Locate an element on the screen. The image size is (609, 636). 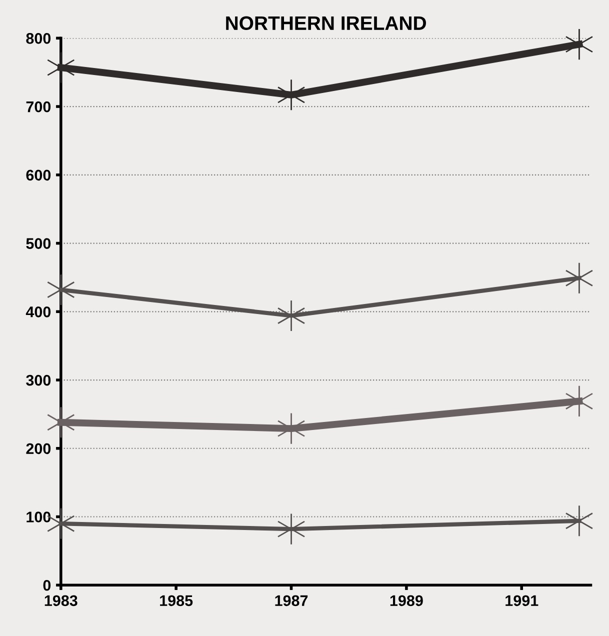
x-tick-label: 1985 is located at coordinates (176, 600).